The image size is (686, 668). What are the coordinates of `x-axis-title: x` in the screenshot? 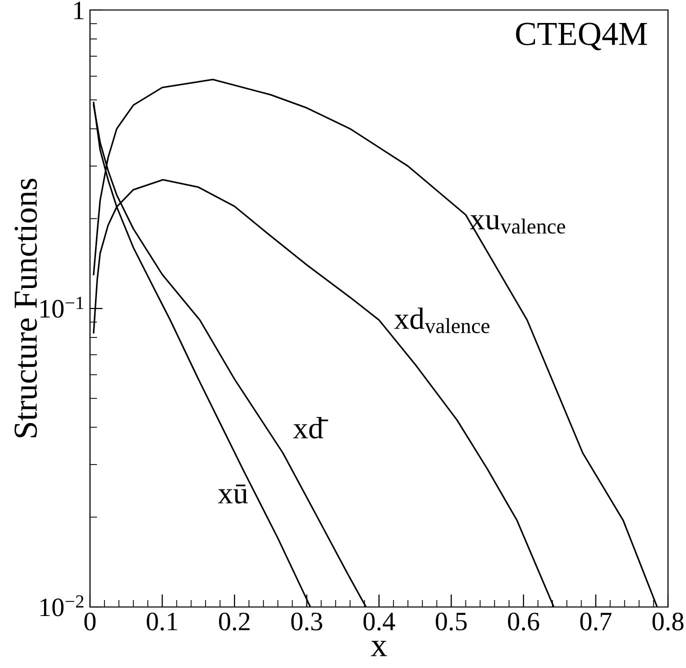 It's located at (378, 648).